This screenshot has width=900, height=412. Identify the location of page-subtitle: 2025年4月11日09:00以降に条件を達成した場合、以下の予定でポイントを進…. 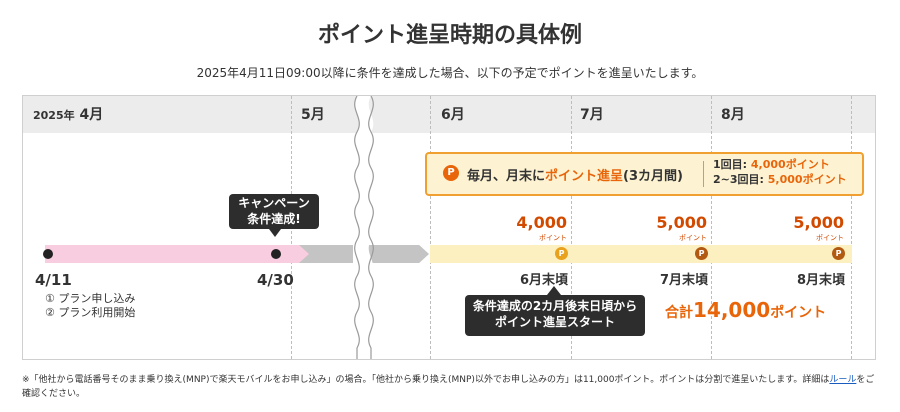
(450, 73).